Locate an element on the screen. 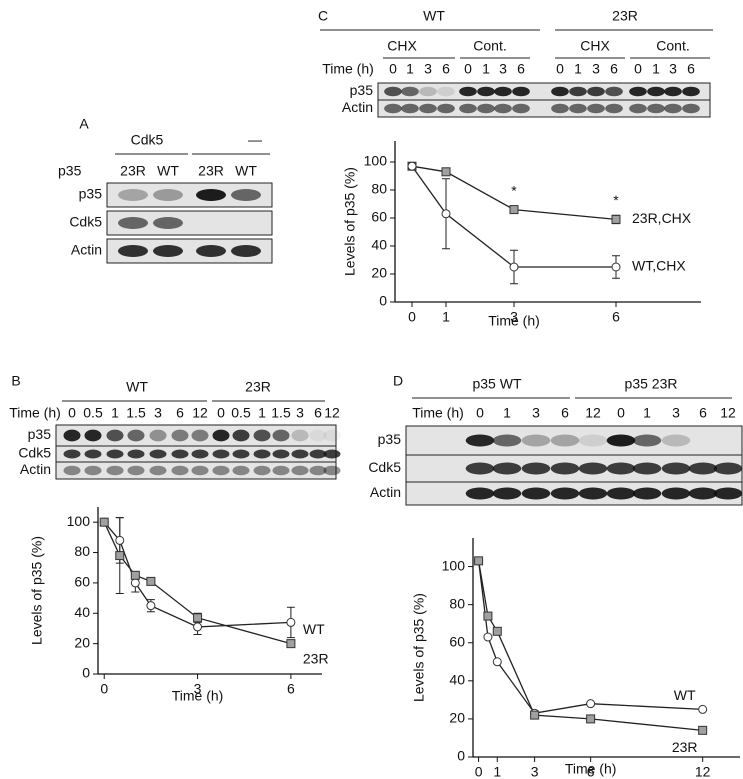 The width and height of the screenshot is (743, 779). lane-label: 12 is located at coordinates (332, 413).